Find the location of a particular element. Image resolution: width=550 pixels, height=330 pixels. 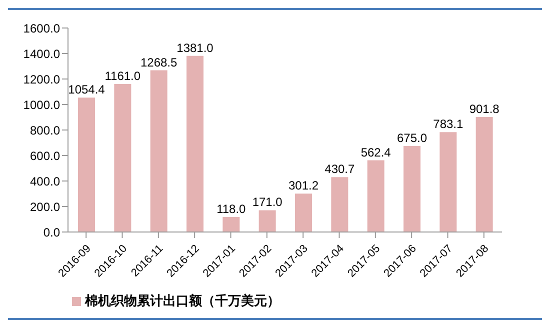

data-label: 1161.0 is located at coordinates (122, 75).